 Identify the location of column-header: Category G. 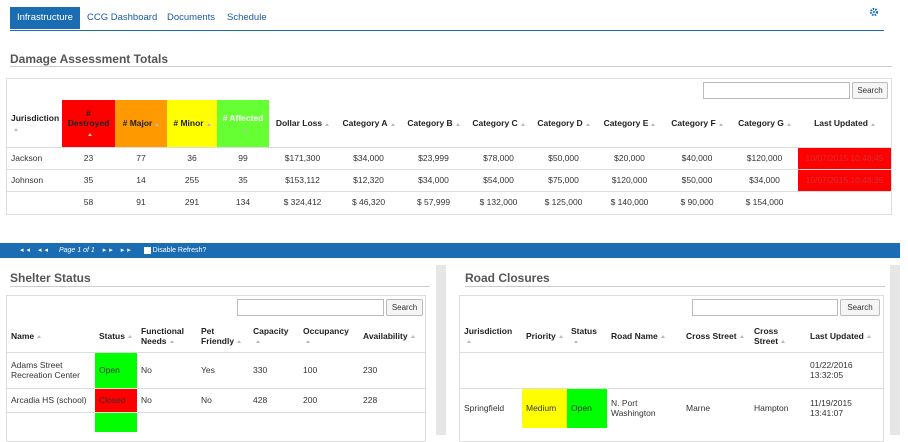
(764, 123).